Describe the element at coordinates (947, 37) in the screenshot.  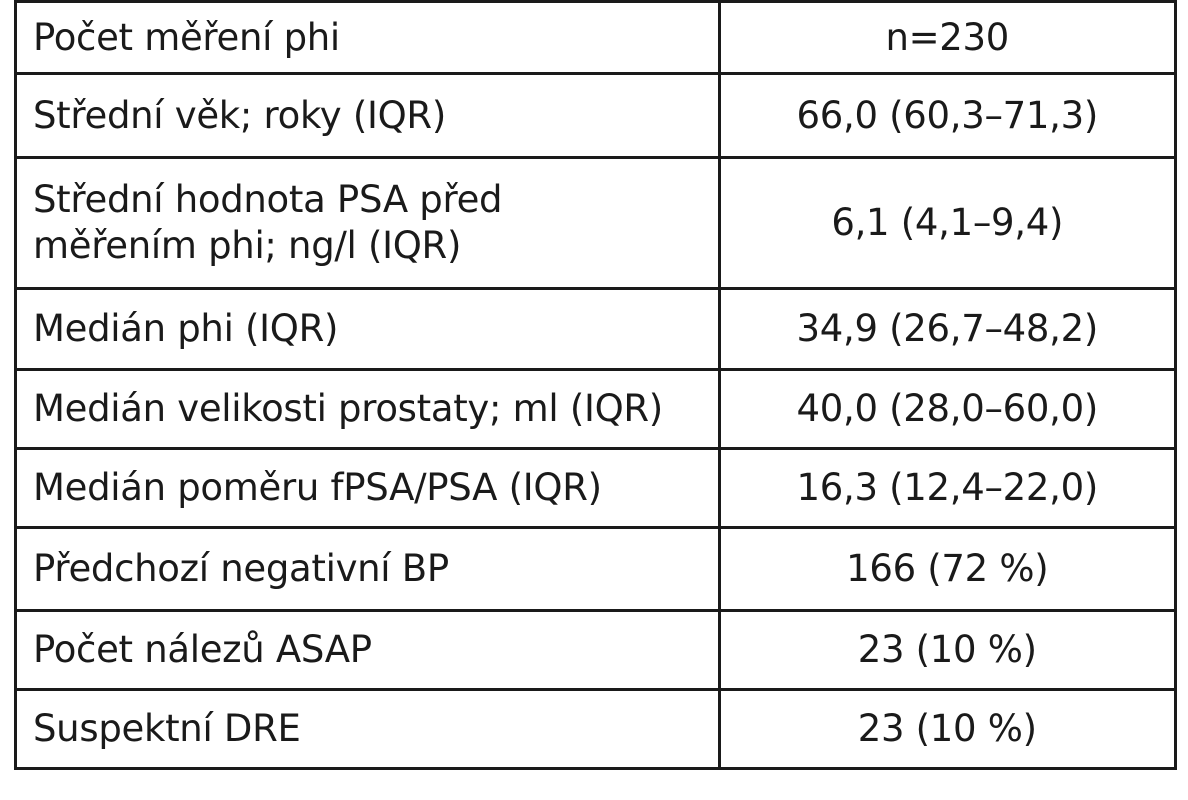
I see `row-value: n=230` at that location.